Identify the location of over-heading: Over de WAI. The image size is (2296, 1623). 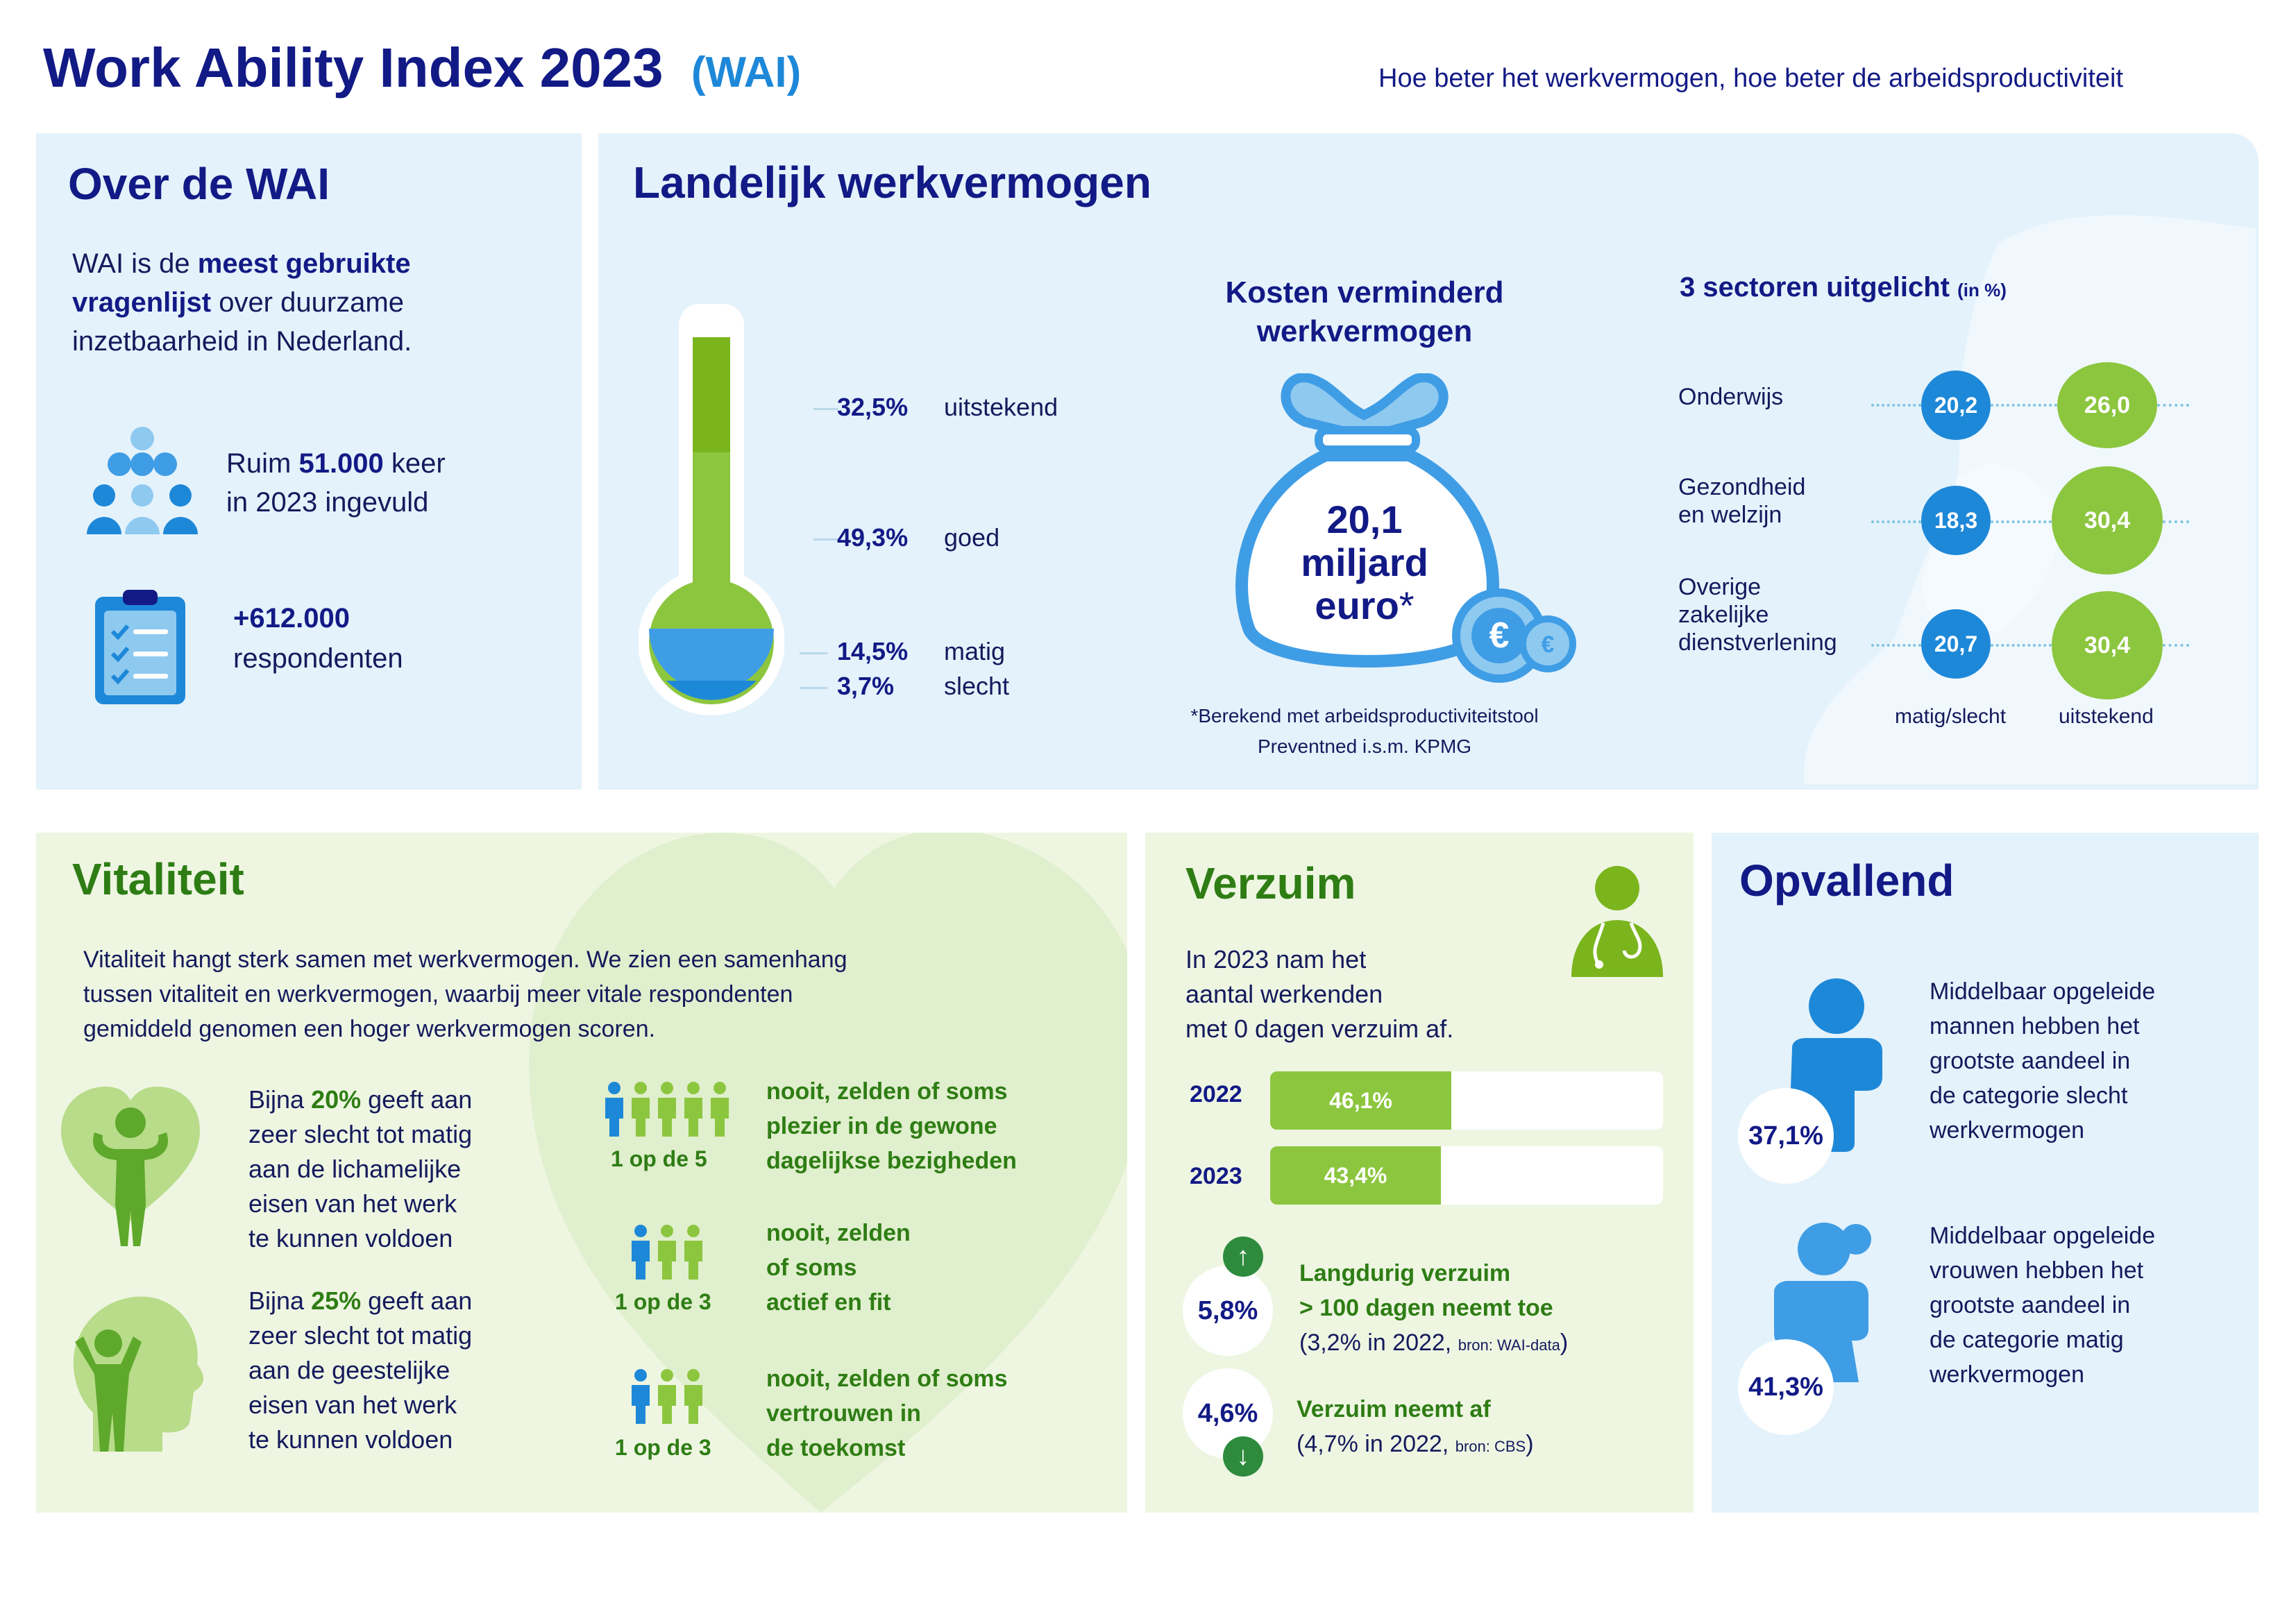
(199, 184).